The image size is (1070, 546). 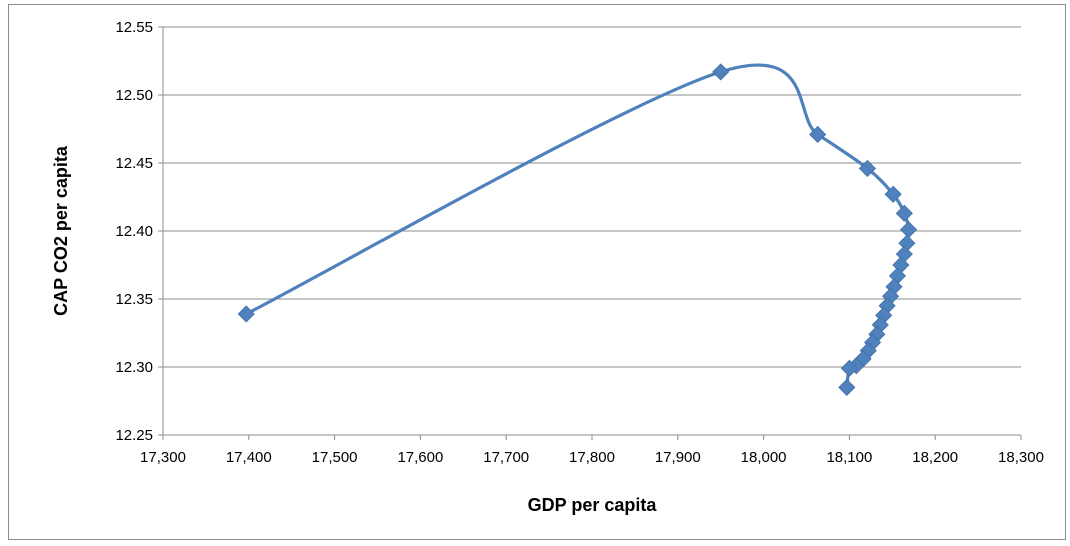 What do you see at coordinates (134, 299) in the screenshot?
I see `y-tick-label: 12.35` at bounding box center [134, 299].